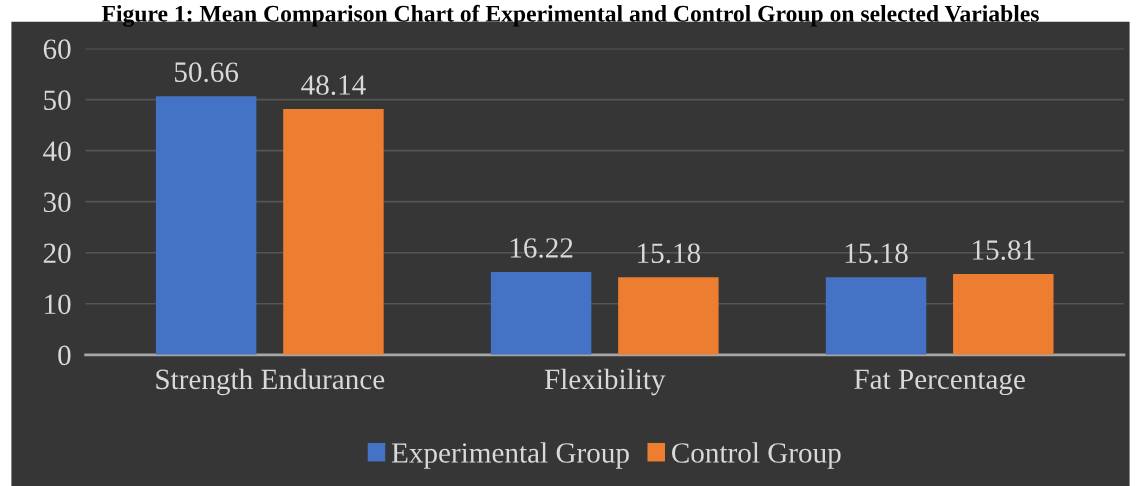 The height and width of the screenshot is (486, 1141). I want to click on y-tick-label: 0, so click(64, 355).